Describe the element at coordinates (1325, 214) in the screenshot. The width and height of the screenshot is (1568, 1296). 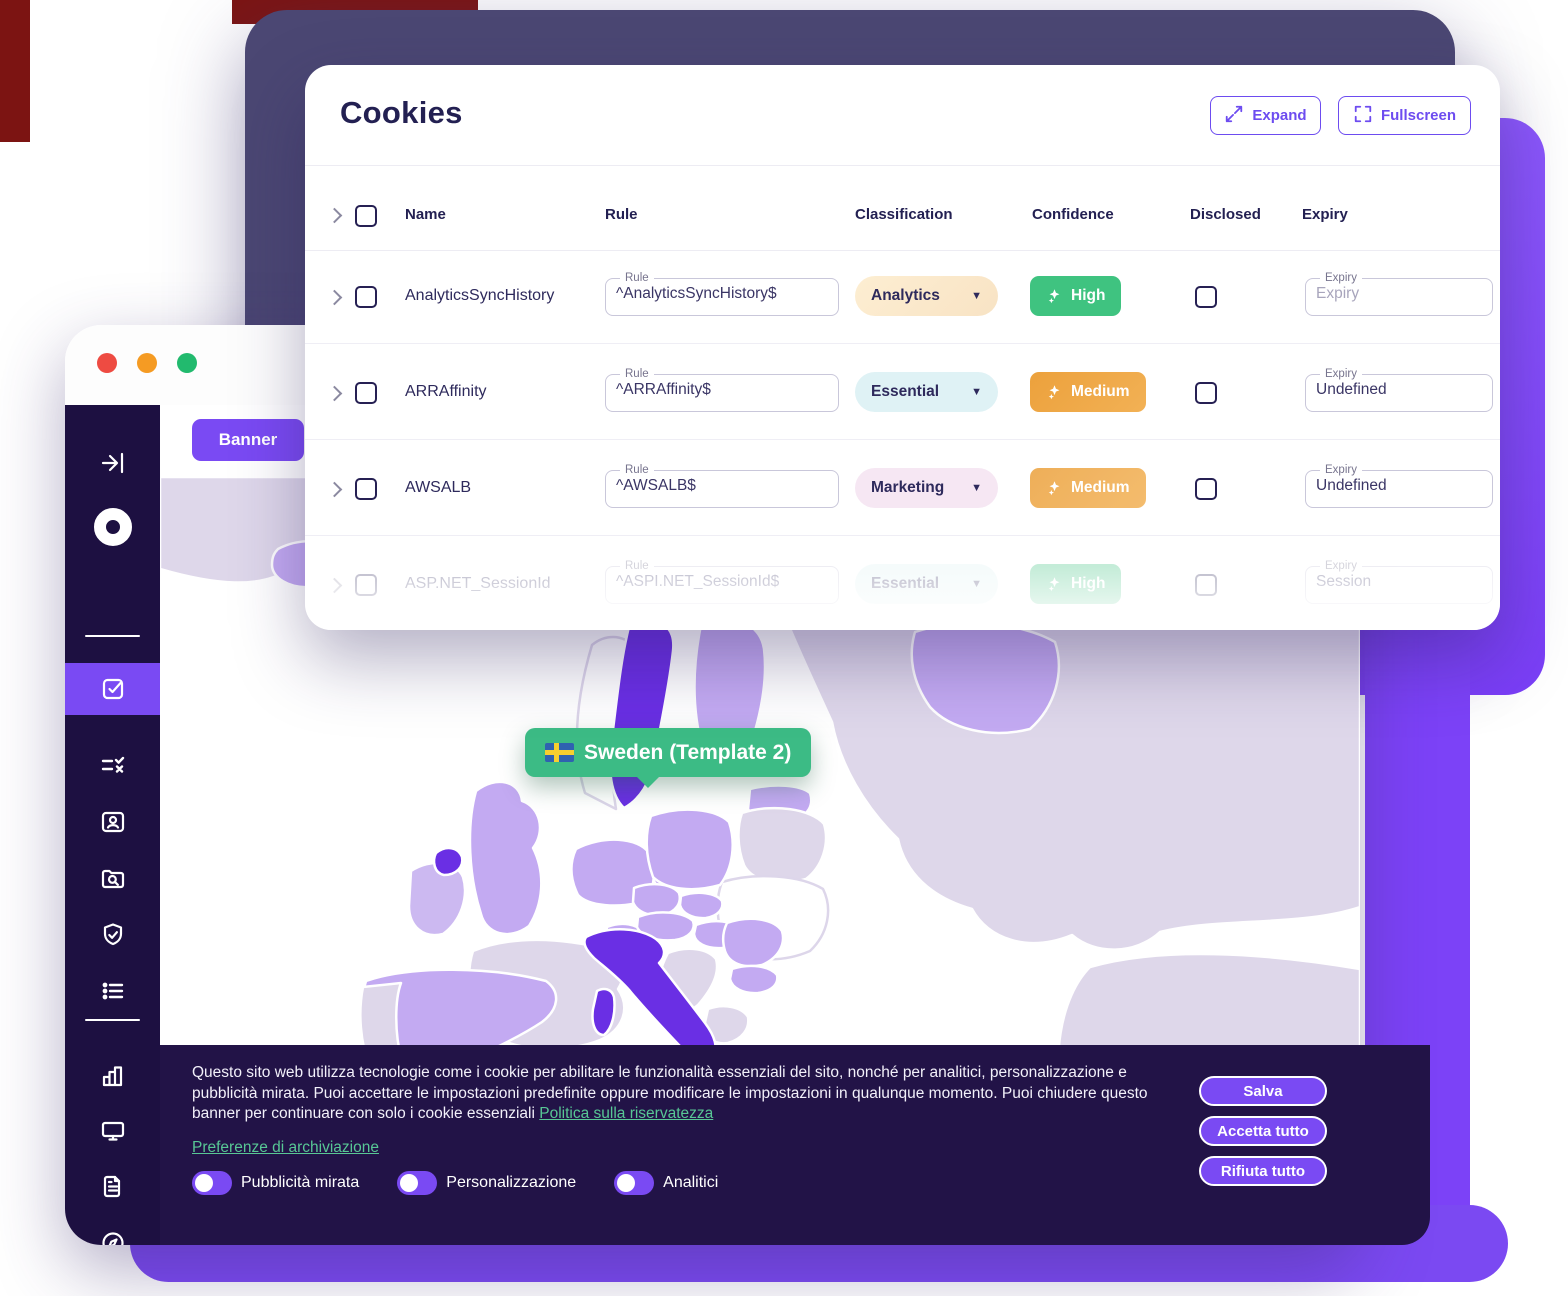
I see `col-expiry: Expiry` at that location.